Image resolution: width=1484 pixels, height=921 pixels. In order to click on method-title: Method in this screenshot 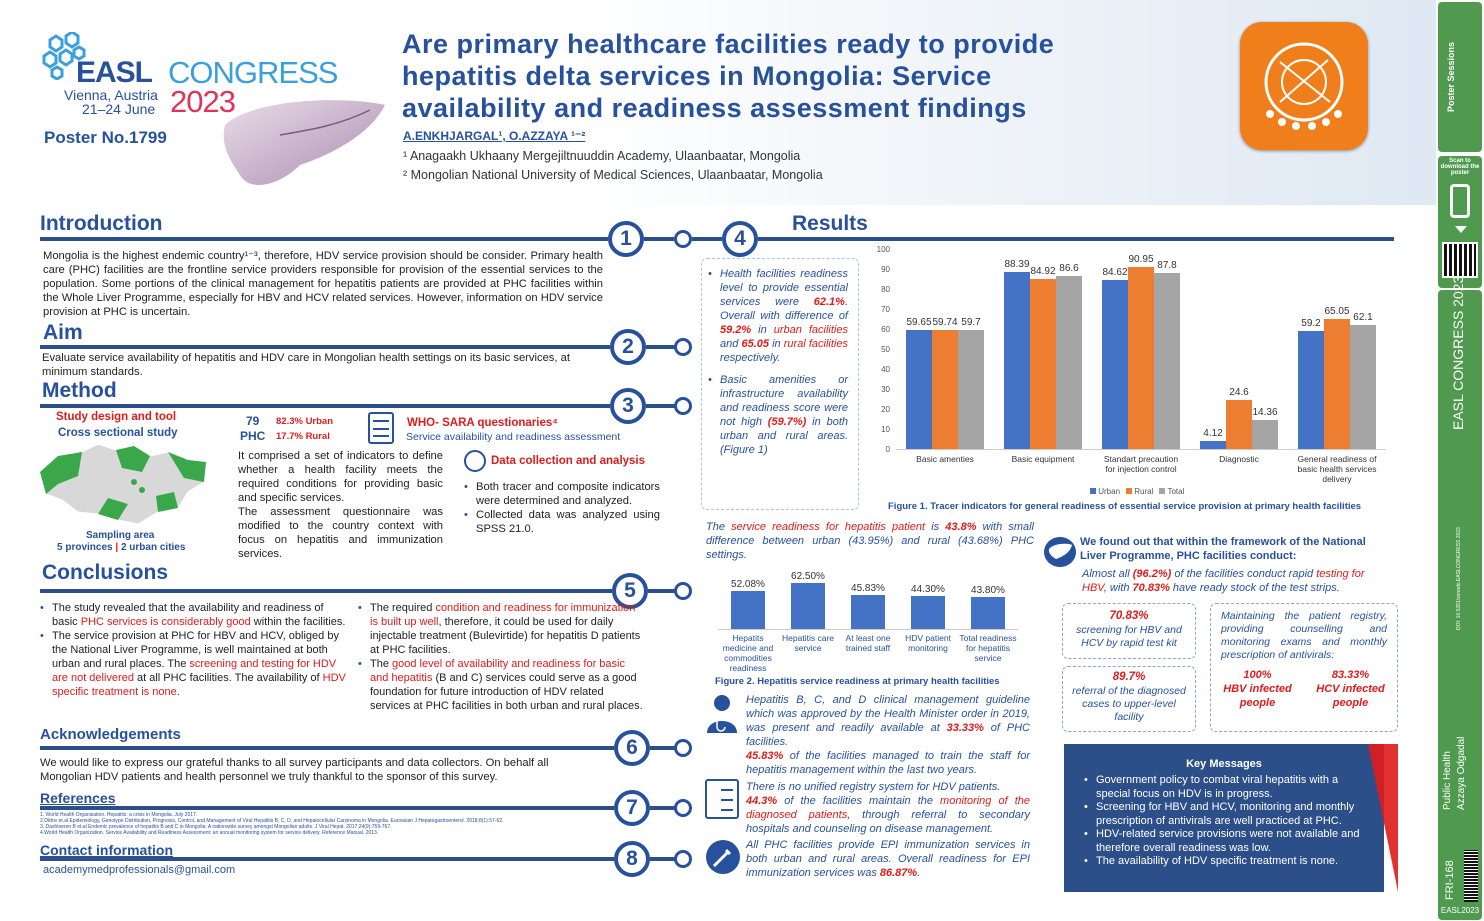, I will do `click(79, 390)`.